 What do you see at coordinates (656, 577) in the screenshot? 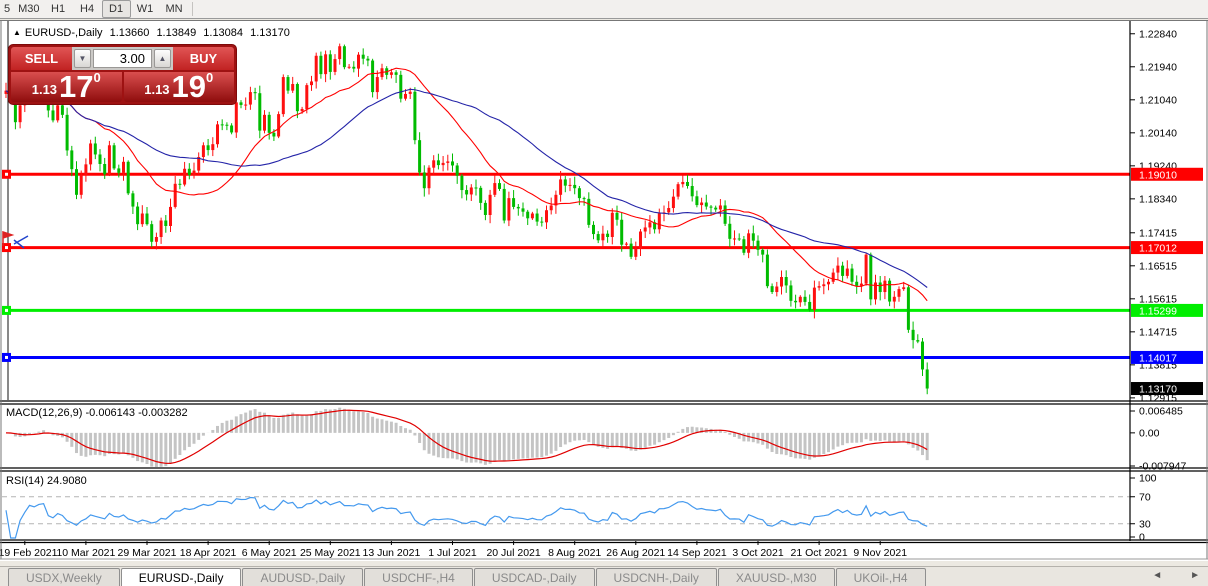
I see `chart-tab-usdcnh-daily: USDCNH-,Daily` at bounding box center [656, 577].